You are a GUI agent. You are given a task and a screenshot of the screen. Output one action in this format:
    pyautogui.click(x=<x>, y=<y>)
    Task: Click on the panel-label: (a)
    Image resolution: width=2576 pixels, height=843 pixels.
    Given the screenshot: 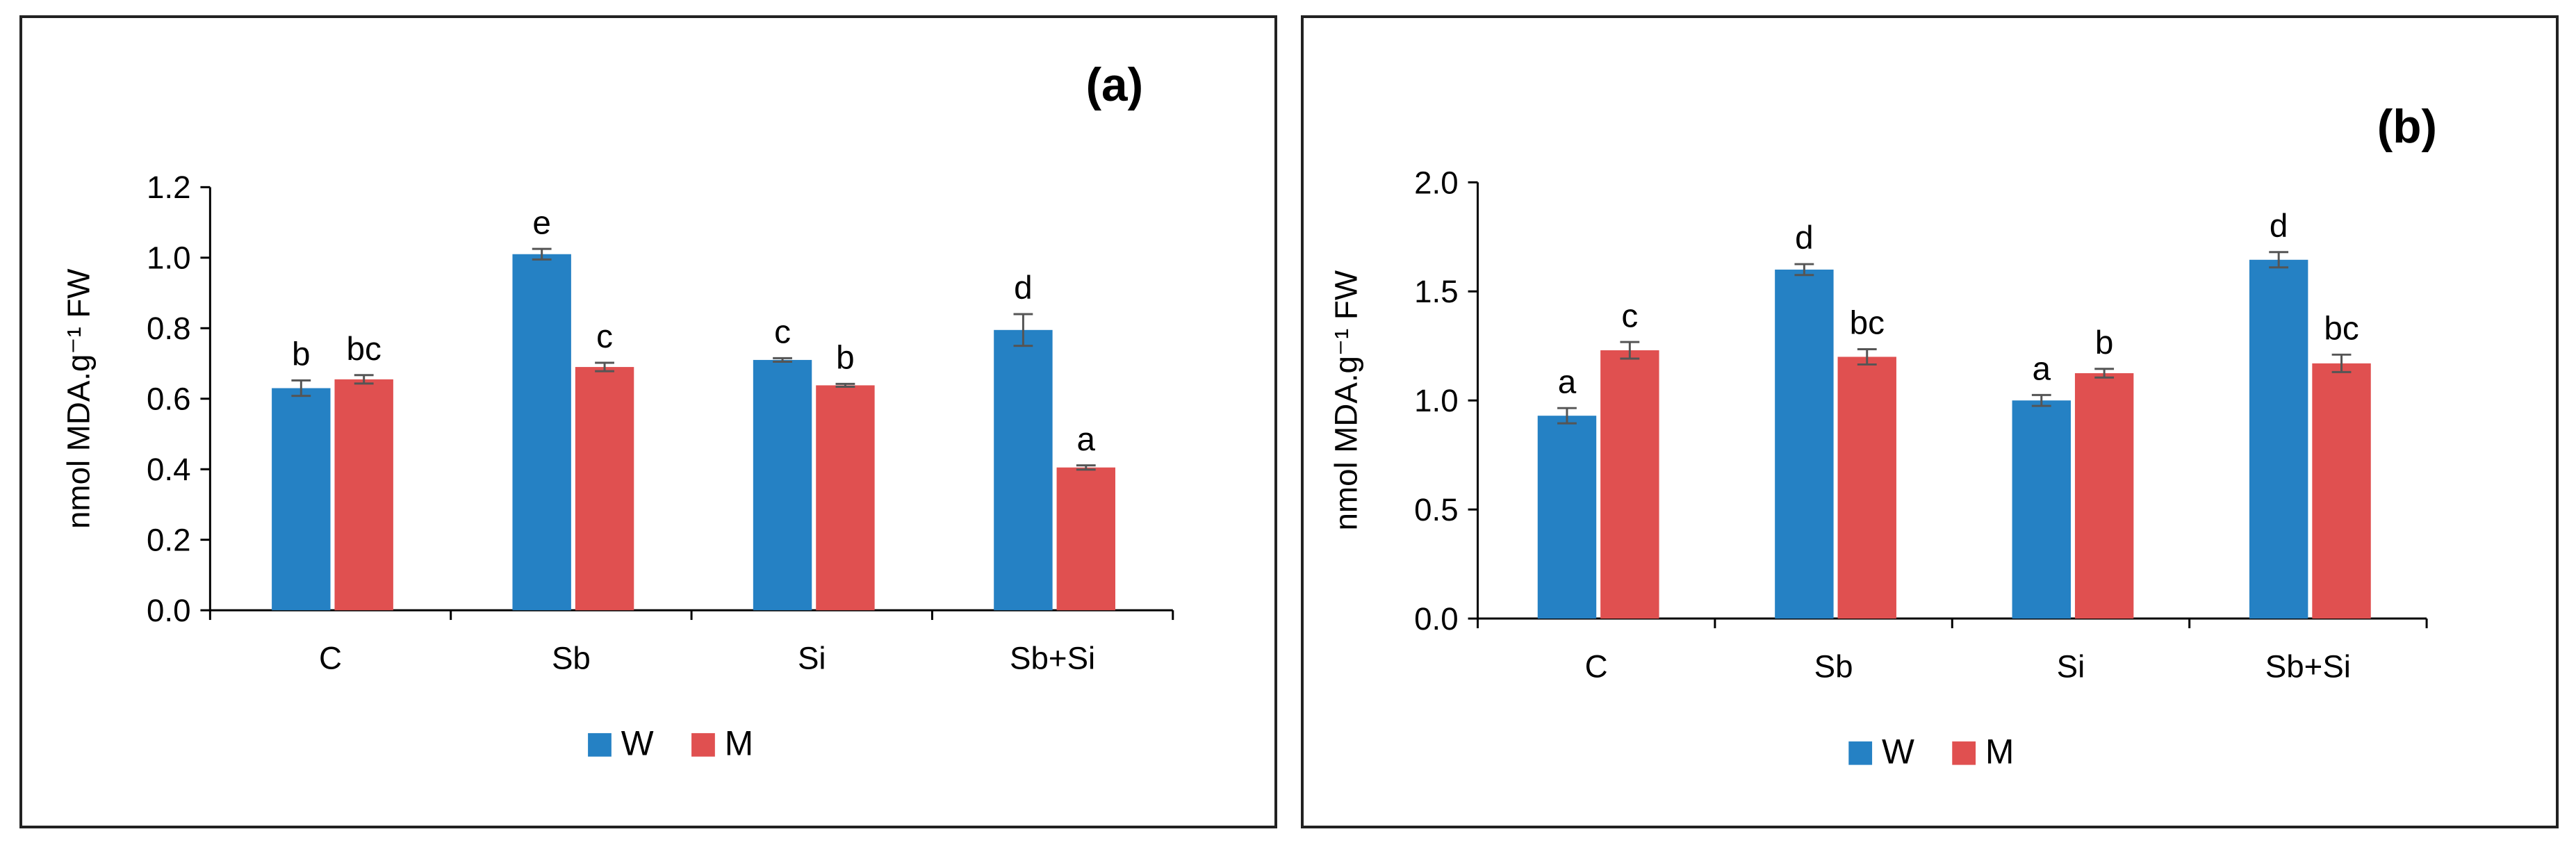 What is the action you would take?
    pyautogui.click(x=1115, y=85)
    